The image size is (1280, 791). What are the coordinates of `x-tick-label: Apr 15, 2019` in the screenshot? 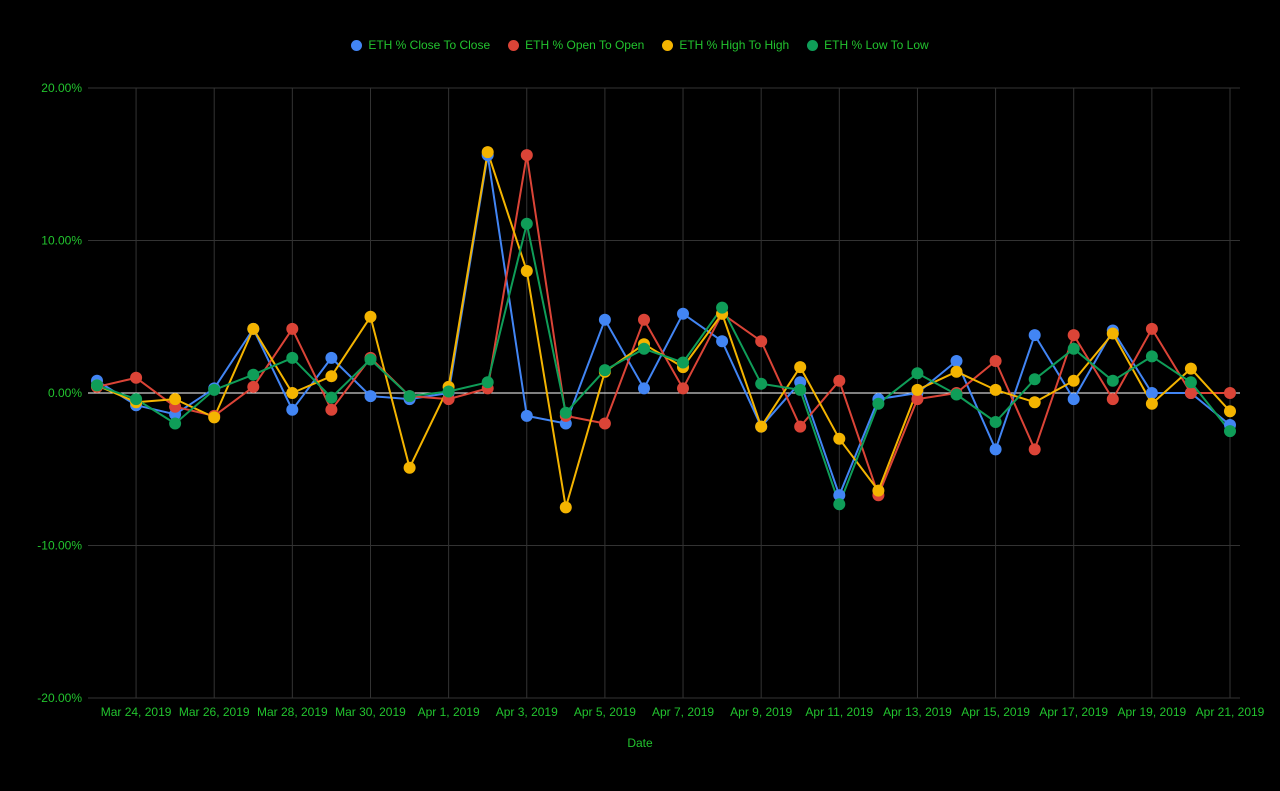 It's located at (995, 712).